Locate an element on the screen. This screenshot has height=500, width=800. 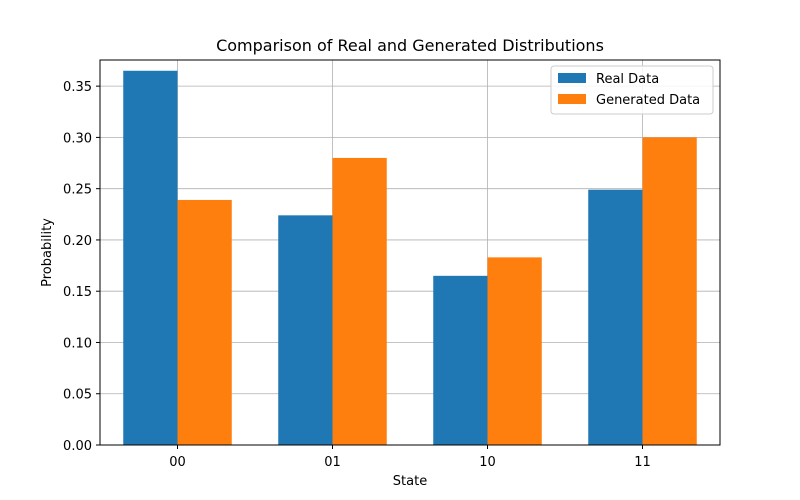
legend-swatch-real-data is located at coordinates (572, 78).